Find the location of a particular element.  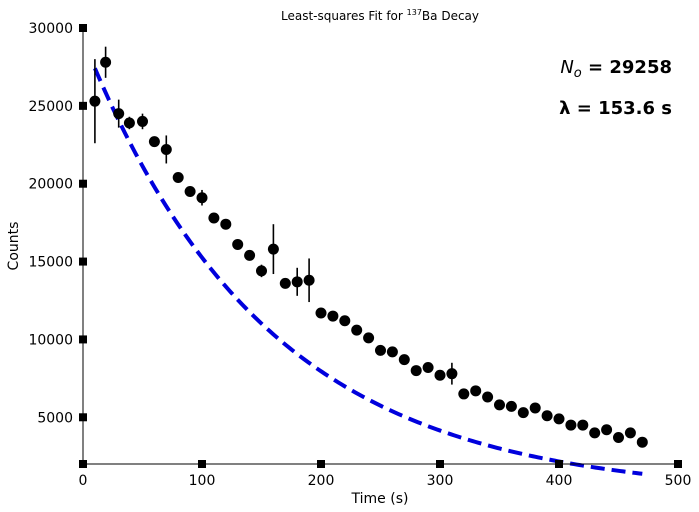

y-tick-label: 25000 is located at coordinates (50, 107).